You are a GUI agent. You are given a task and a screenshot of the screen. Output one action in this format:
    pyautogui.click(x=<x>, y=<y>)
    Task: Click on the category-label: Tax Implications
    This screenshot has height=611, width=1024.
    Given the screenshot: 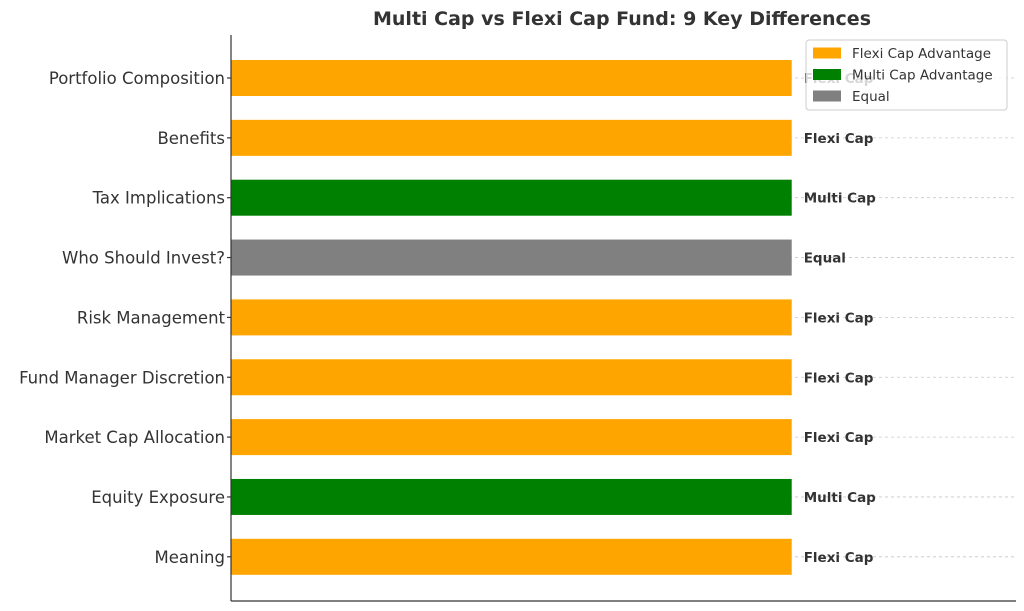 What is the action you would take?
    pyautogui.click(x=158, y=198)
    